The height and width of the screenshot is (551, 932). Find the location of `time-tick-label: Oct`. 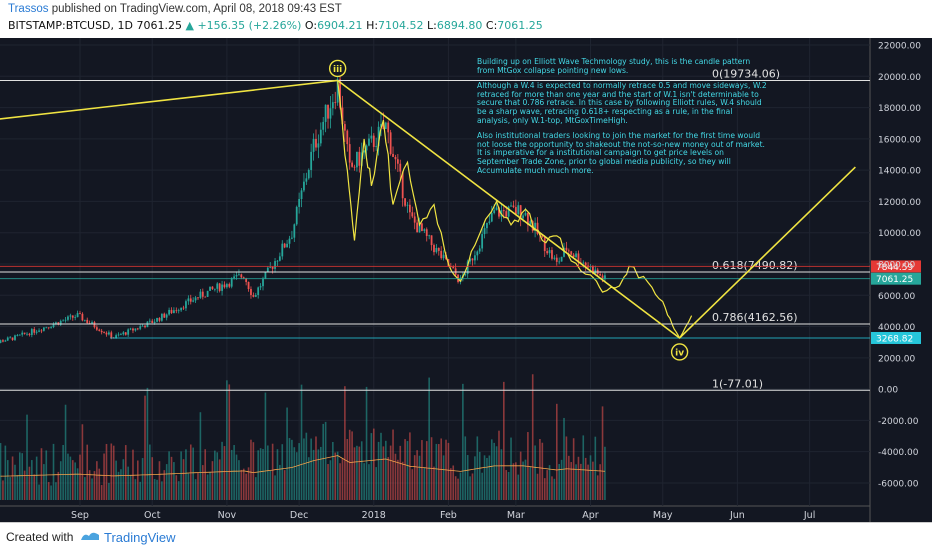

time-tick-label: Oct is located at coordinates (152, 515).